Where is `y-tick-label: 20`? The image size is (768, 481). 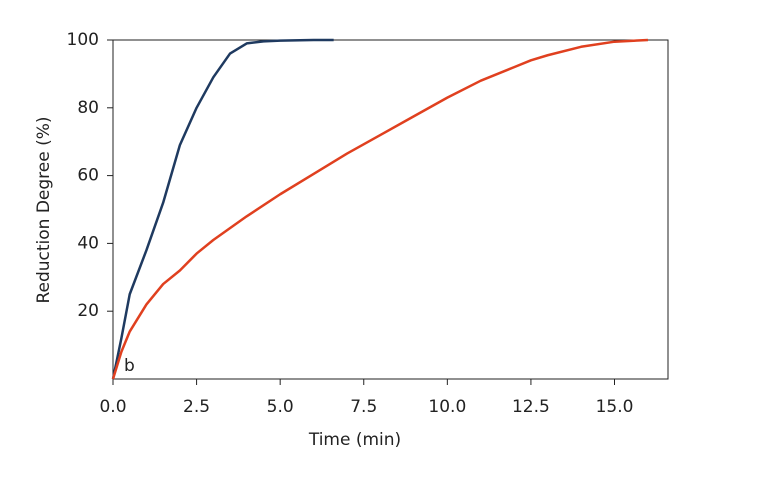
y-tick-label: 20 is located at coordinates (88, 311).